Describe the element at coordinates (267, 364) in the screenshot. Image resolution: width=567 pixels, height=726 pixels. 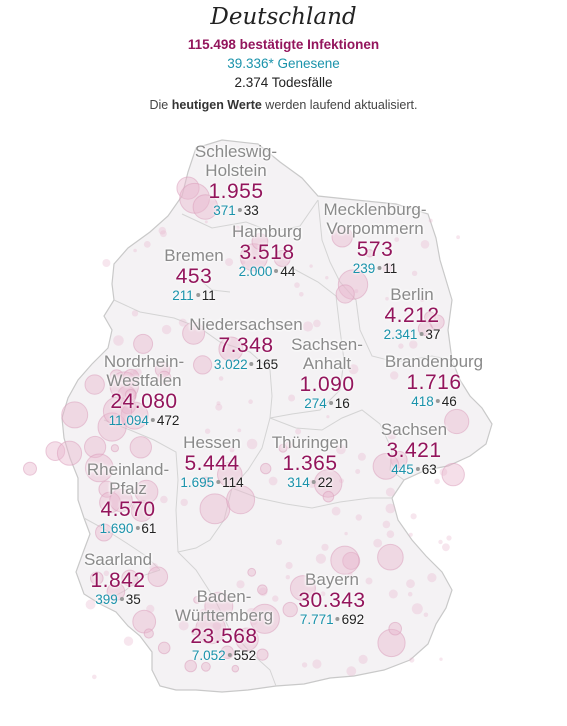
I see `state-deaths: 165` at that location.